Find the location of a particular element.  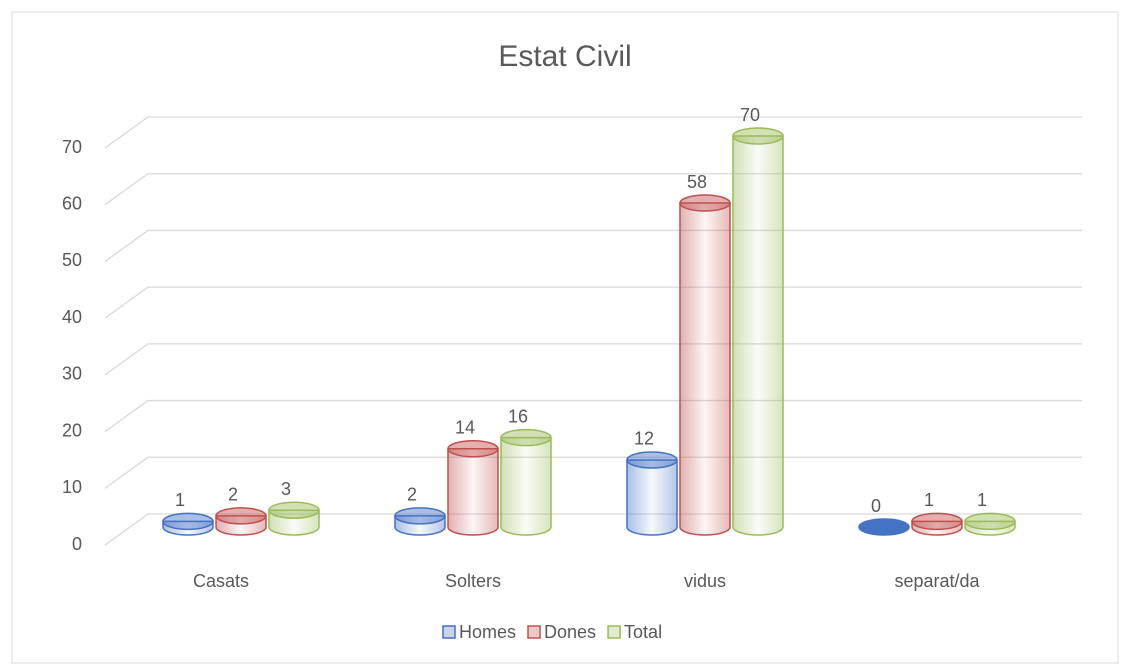

y-tick-label: 20 is located at coordinates (72, 430).